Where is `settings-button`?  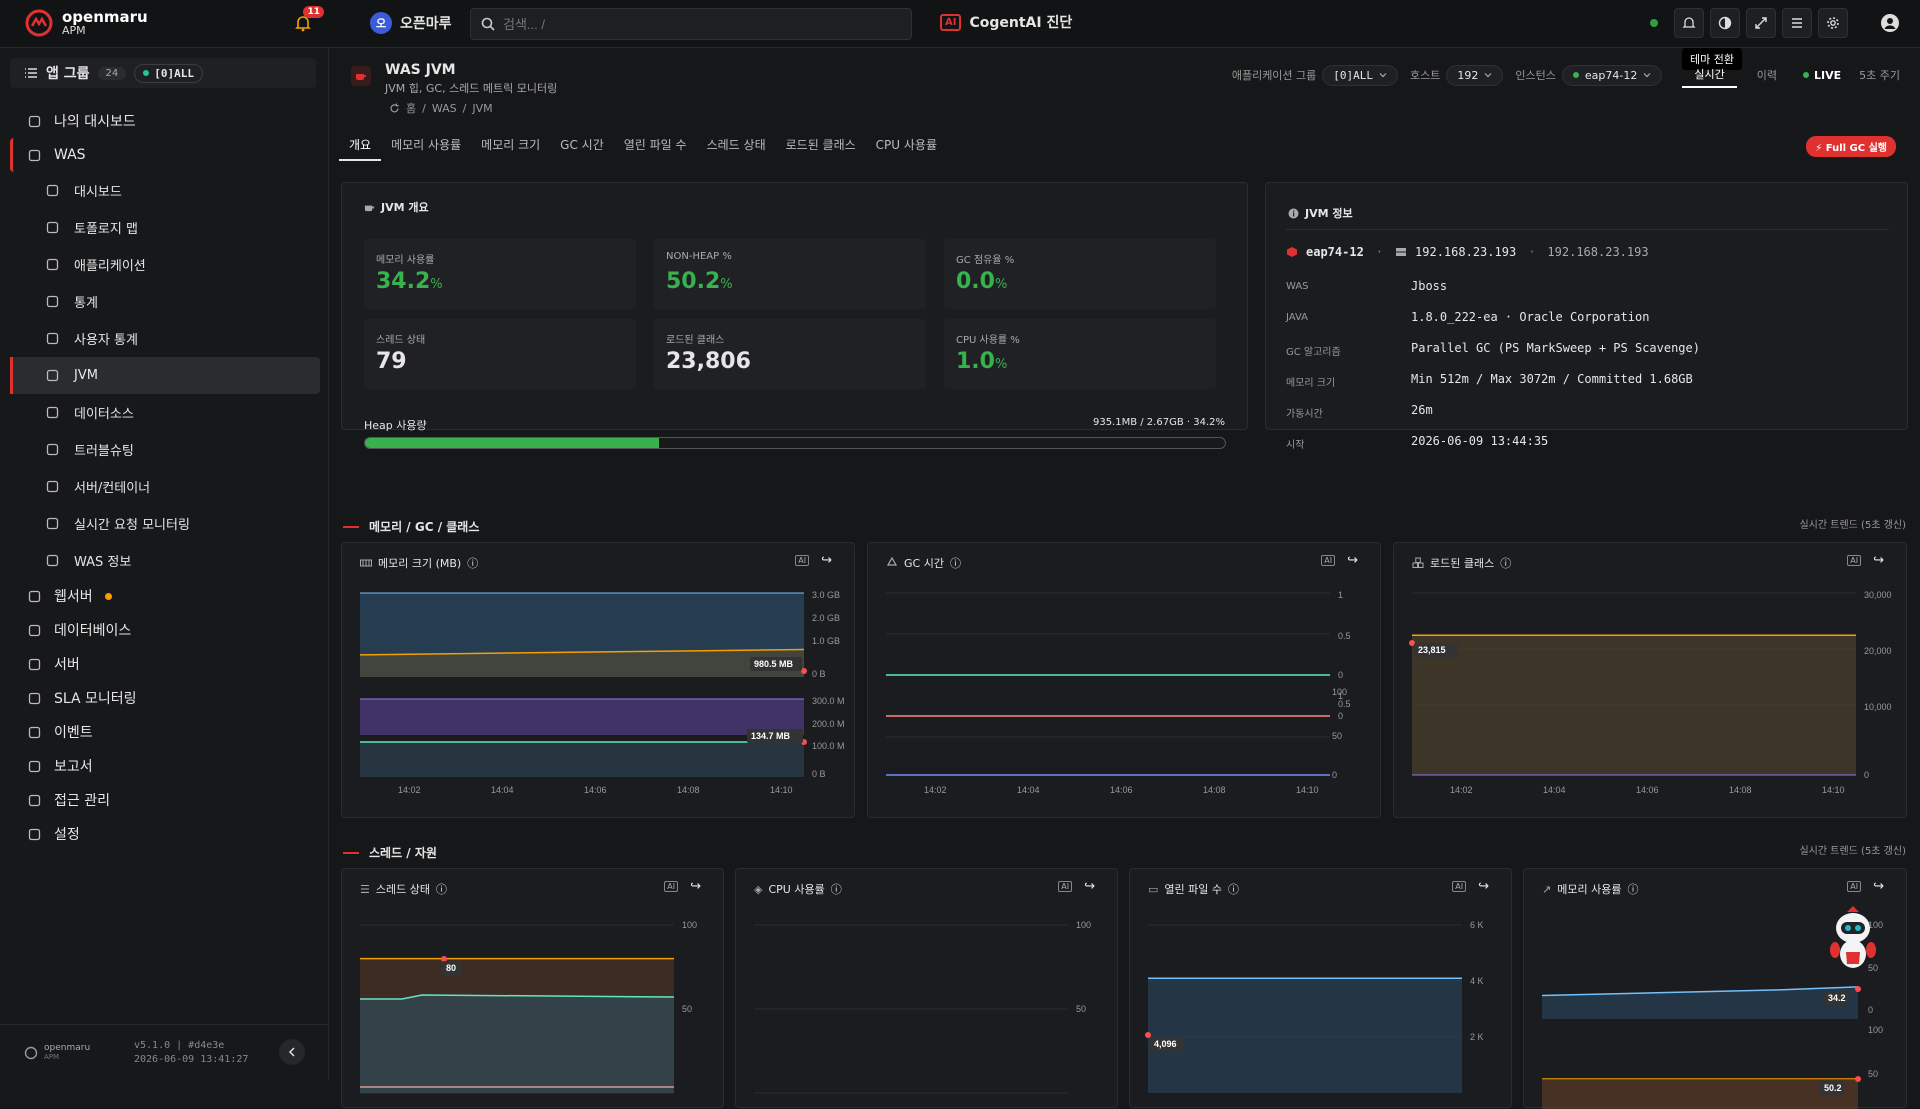 settings-button is located at coordinates (1833, 23).